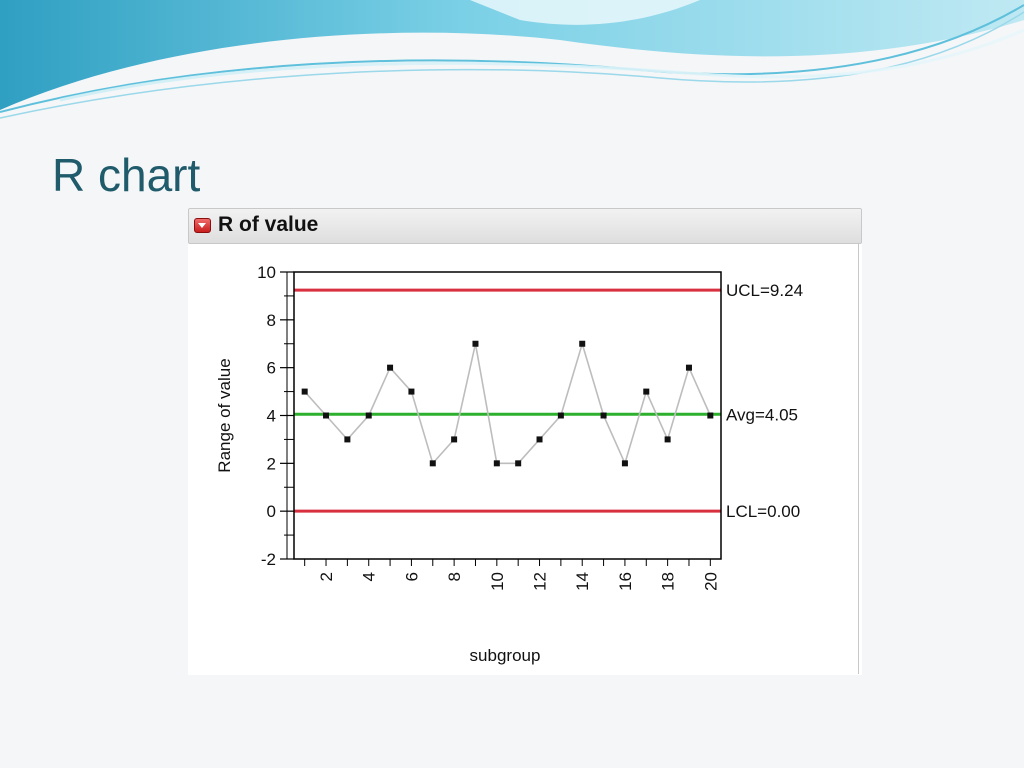  I want to click on slide-title: R chart, so click(126, 175).